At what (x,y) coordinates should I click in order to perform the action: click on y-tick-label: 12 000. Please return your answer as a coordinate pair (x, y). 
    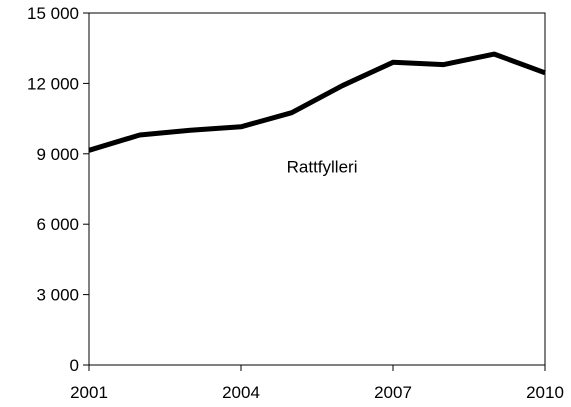
    Looking at the image, I should click on (53, 83).